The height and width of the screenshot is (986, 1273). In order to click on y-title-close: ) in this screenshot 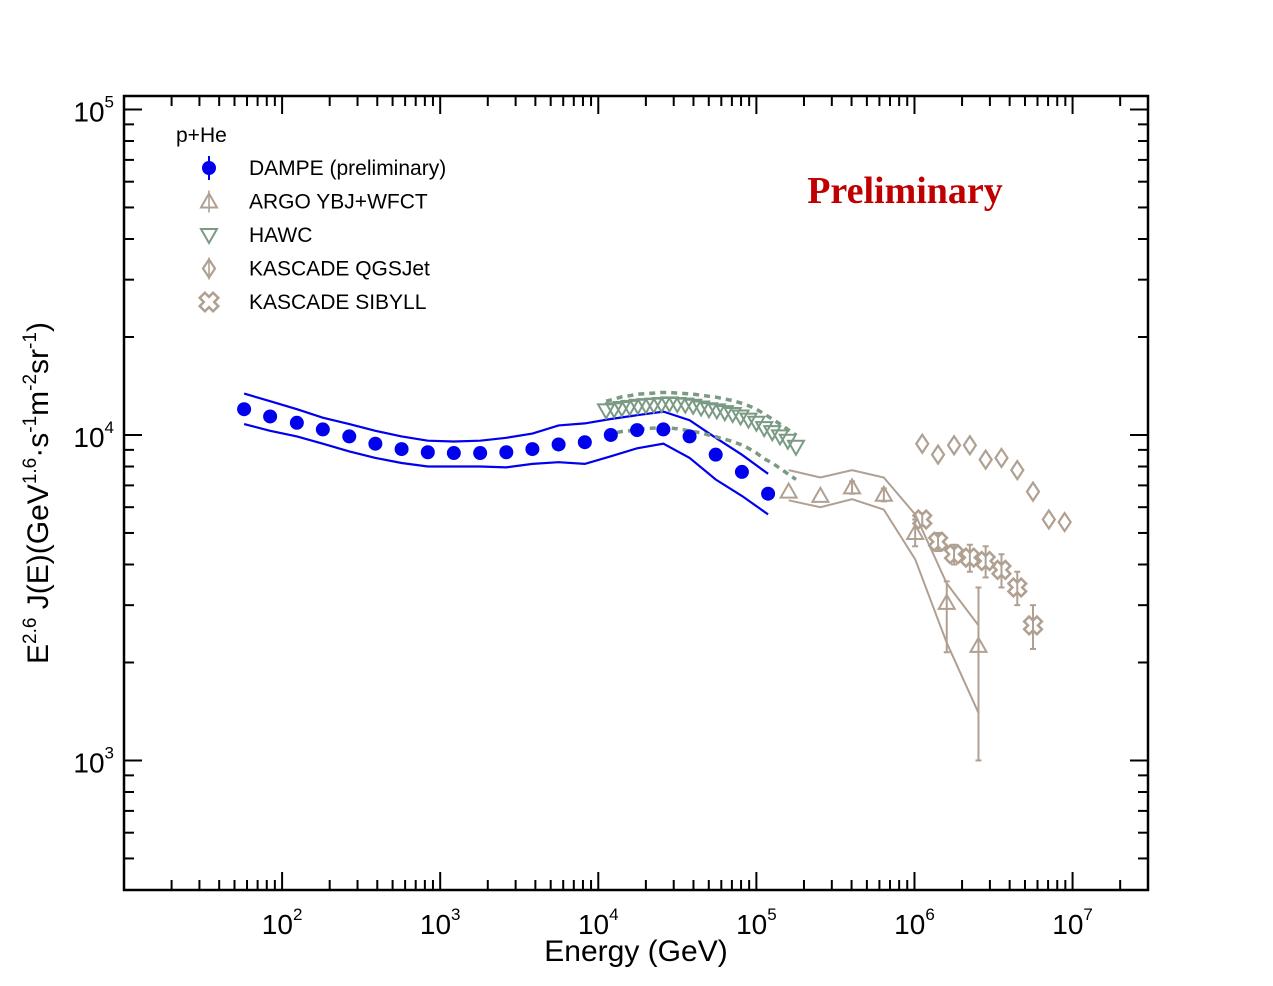, I will do `click(38, 327)`.